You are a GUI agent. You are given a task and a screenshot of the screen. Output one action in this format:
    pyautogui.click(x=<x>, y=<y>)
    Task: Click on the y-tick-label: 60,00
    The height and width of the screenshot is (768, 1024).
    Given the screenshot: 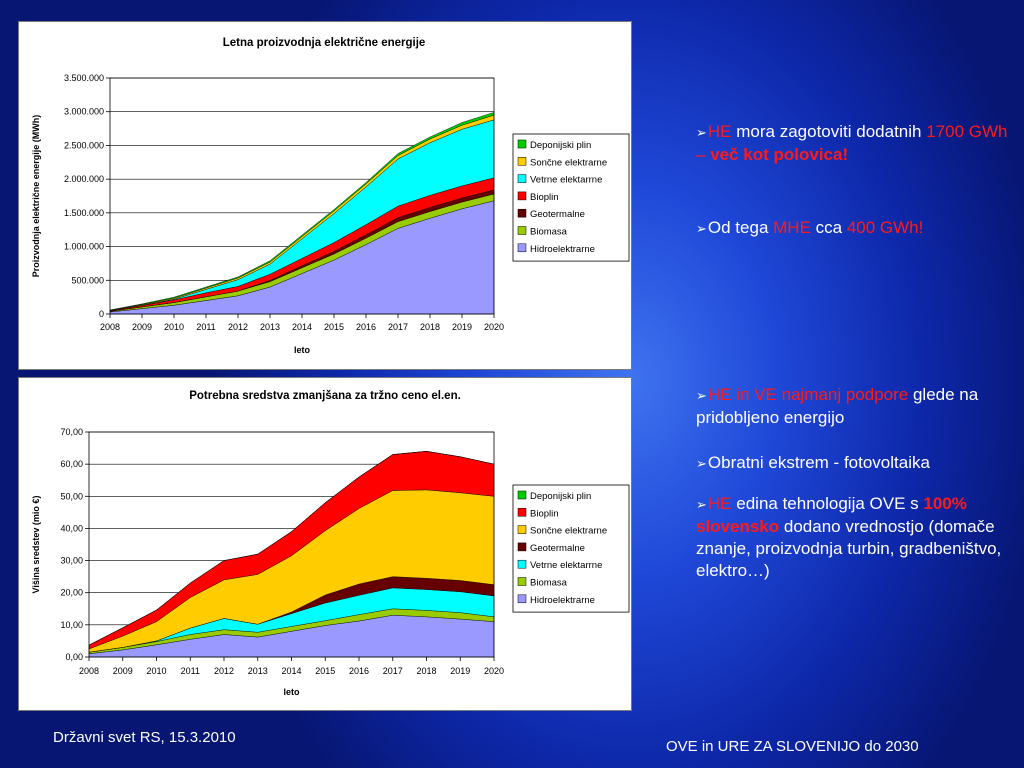 What is the action you would take?
    pyautogui.click(x=71, y=464)
    